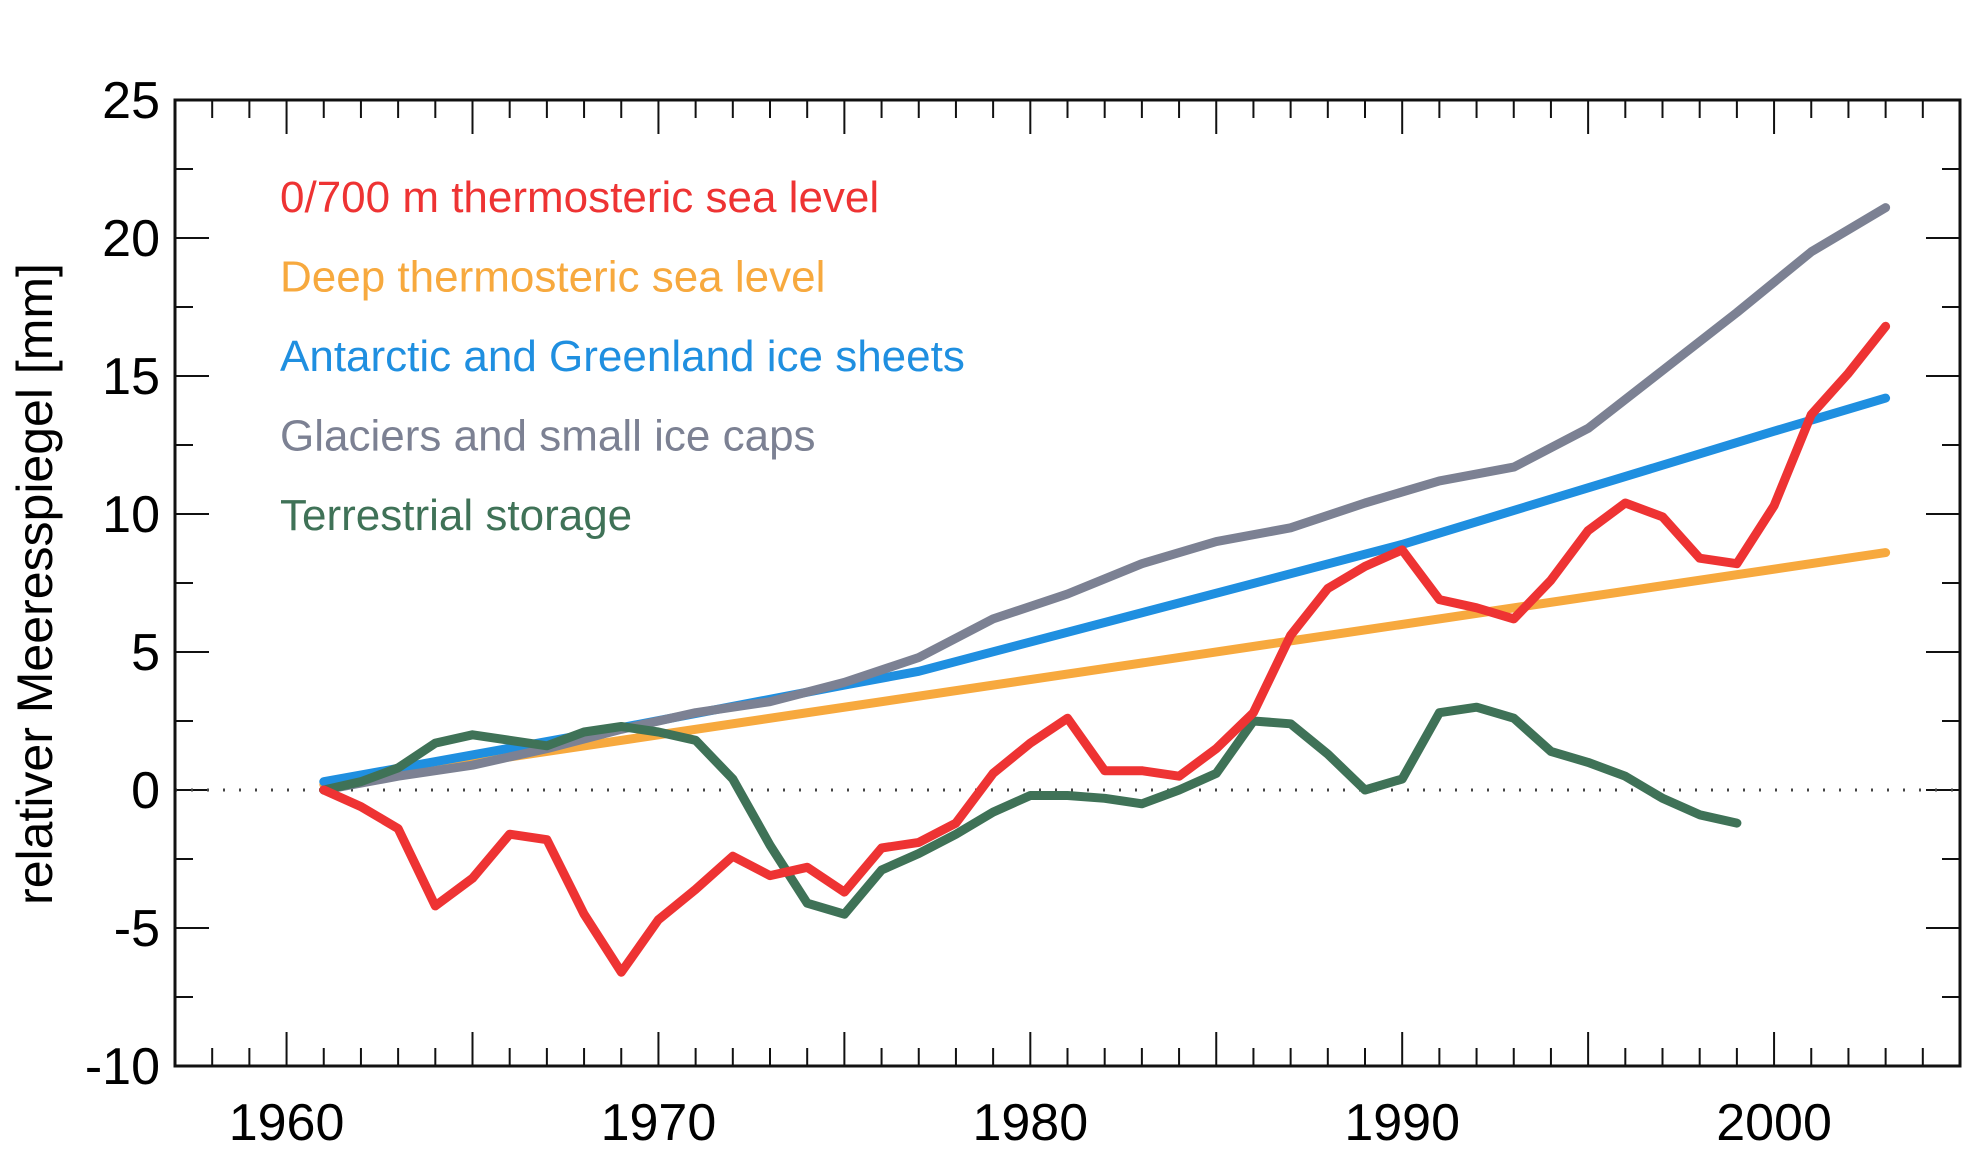 This screenshot has height=1158, width=1965. I want to click on y-tick-label: -10, so click(122, 1067).